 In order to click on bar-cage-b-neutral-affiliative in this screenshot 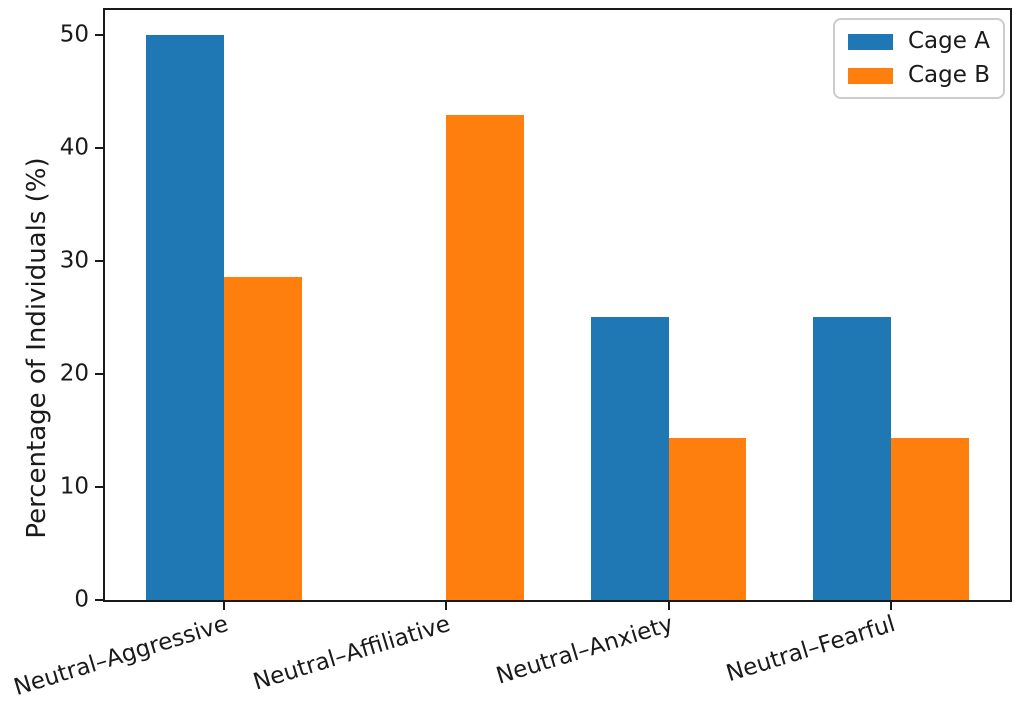, I will do `click(485, 357)`.